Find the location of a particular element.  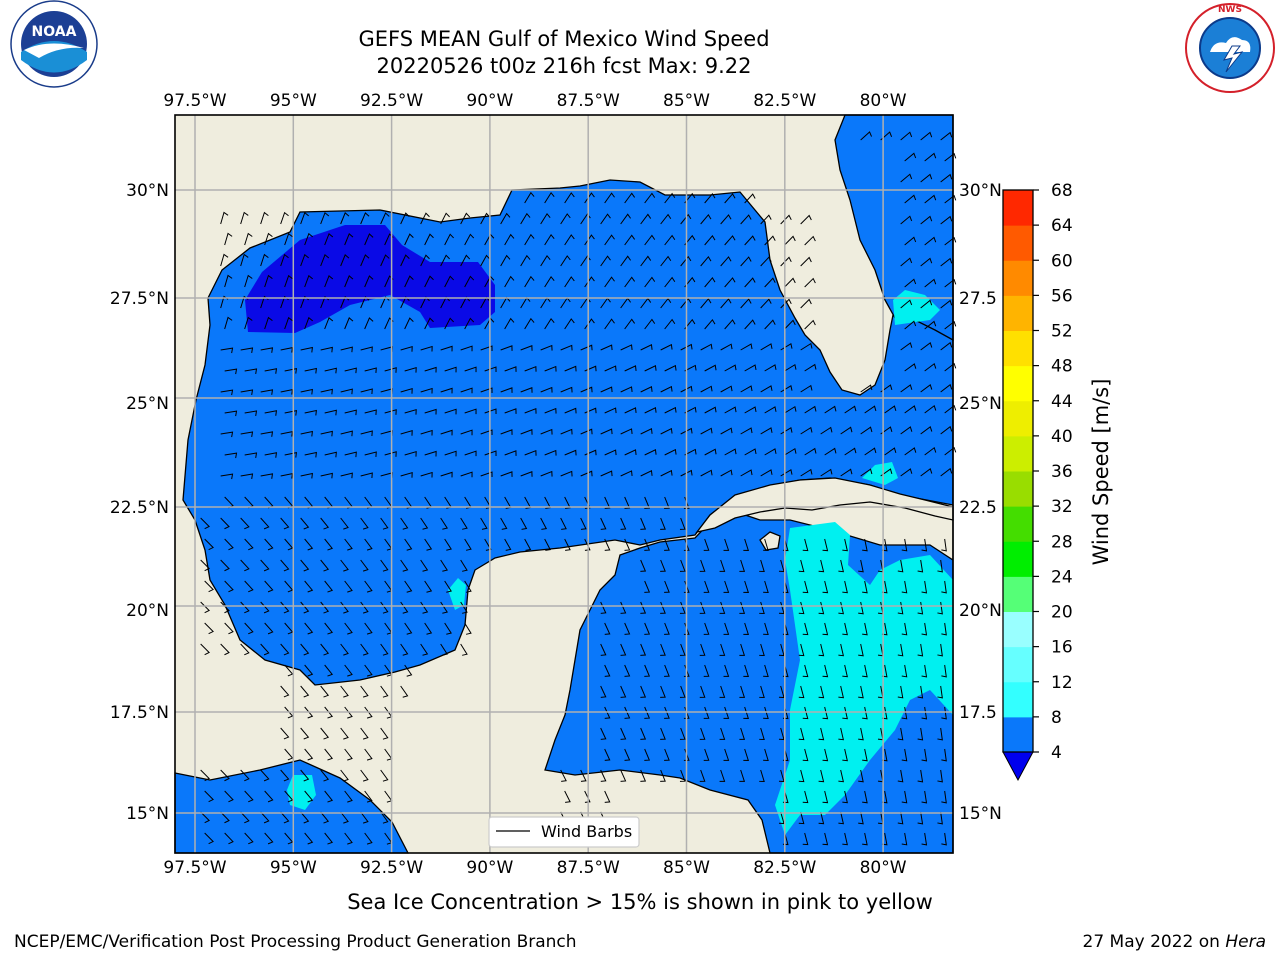

title-line-2: 20220526 t00z 216h fcst Max: 9.22 is located at coordinates (564, 66).